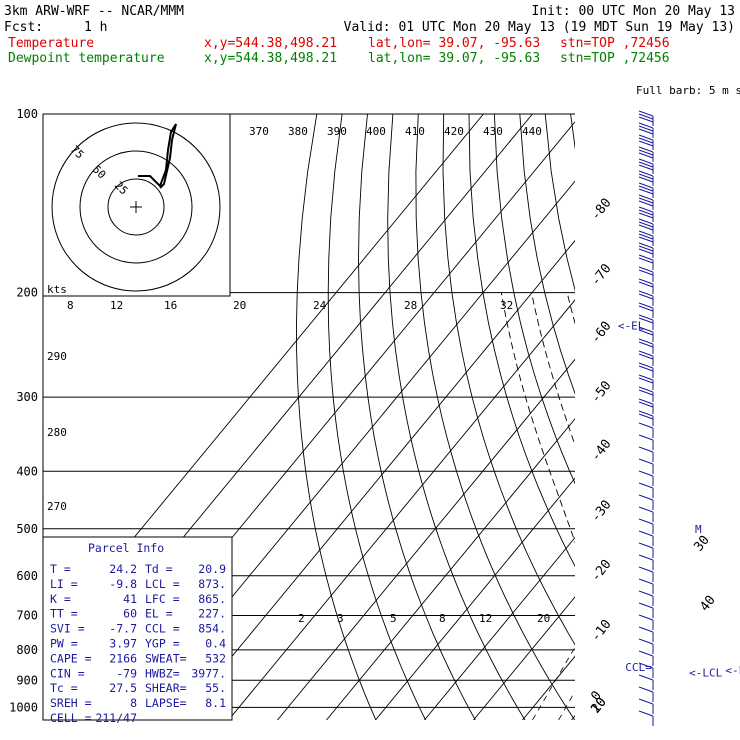 Image resolution: width=740 pixels, height=740 pixels. What do you see at coordinates (162, 673) in the screenshot?
I see `parcel-key: HWBZ=` at bounding box center [162, 673].